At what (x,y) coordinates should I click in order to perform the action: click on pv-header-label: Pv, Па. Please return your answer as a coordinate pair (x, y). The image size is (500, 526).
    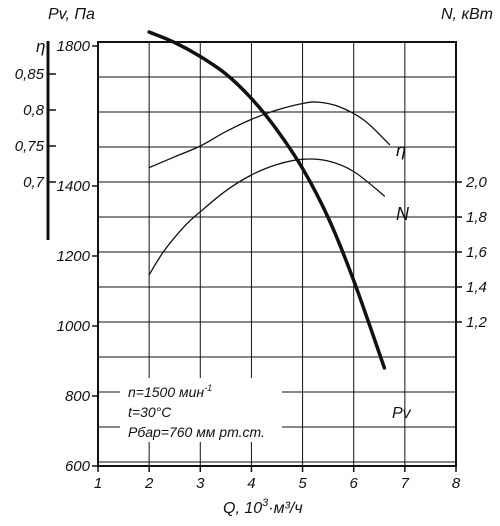
    Looking at the image, I should click on (71, 14).